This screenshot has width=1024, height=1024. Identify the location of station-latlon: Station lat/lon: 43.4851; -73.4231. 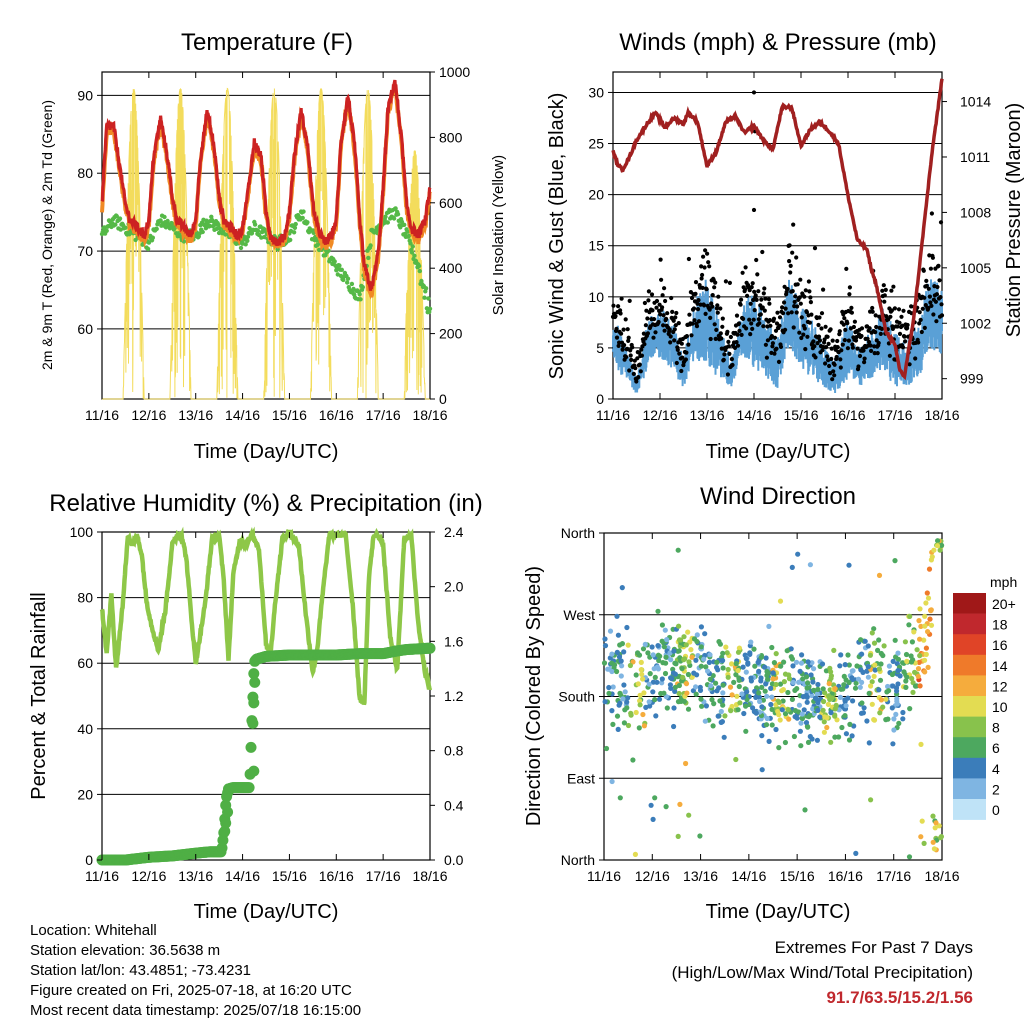
(141, 970).